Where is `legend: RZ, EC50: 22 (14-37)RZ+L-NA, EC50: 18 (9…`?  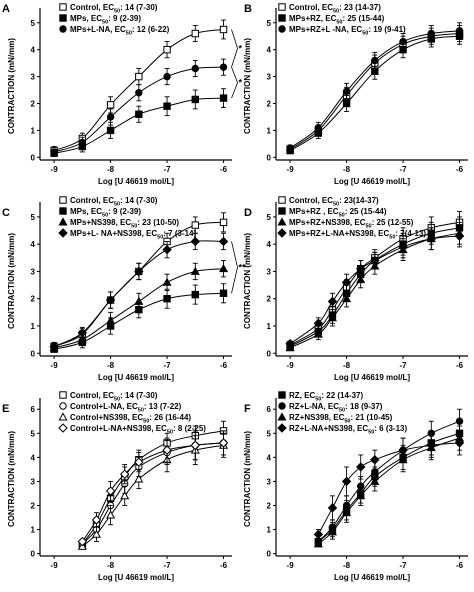
legend: RZ, EC50: 22 (14-37)RZ+L-NA, EC50: 18 (9… is located at coordinates (342, 413).